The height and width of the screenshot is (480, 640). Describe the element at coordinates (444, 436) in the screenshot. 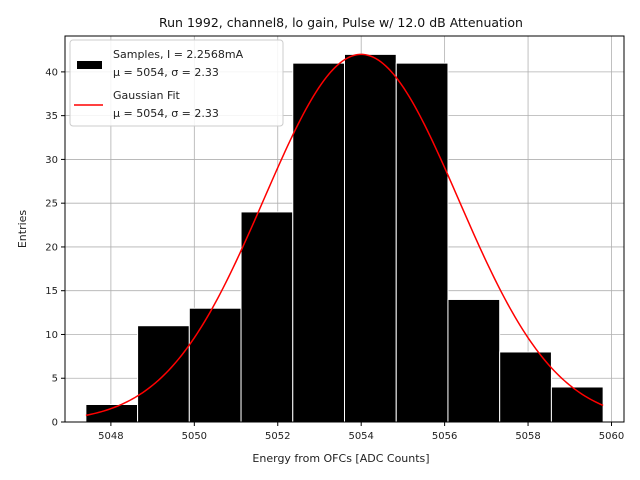

I see `x-tick-label: 5056` at that location.